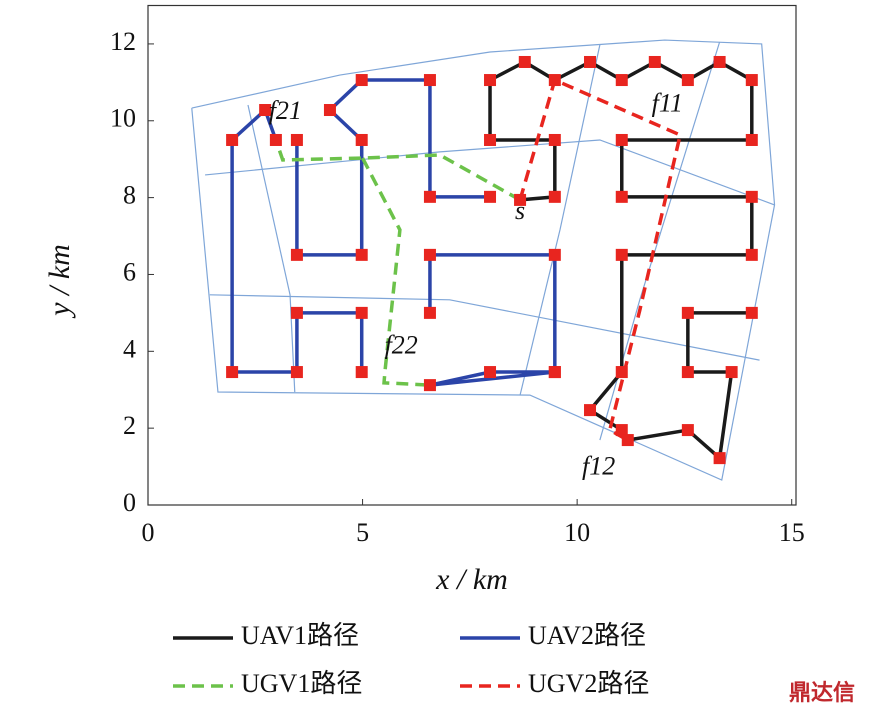 The image size is (870, 722). I want to click on legend-label: UAV2路径, so click(587, 635).